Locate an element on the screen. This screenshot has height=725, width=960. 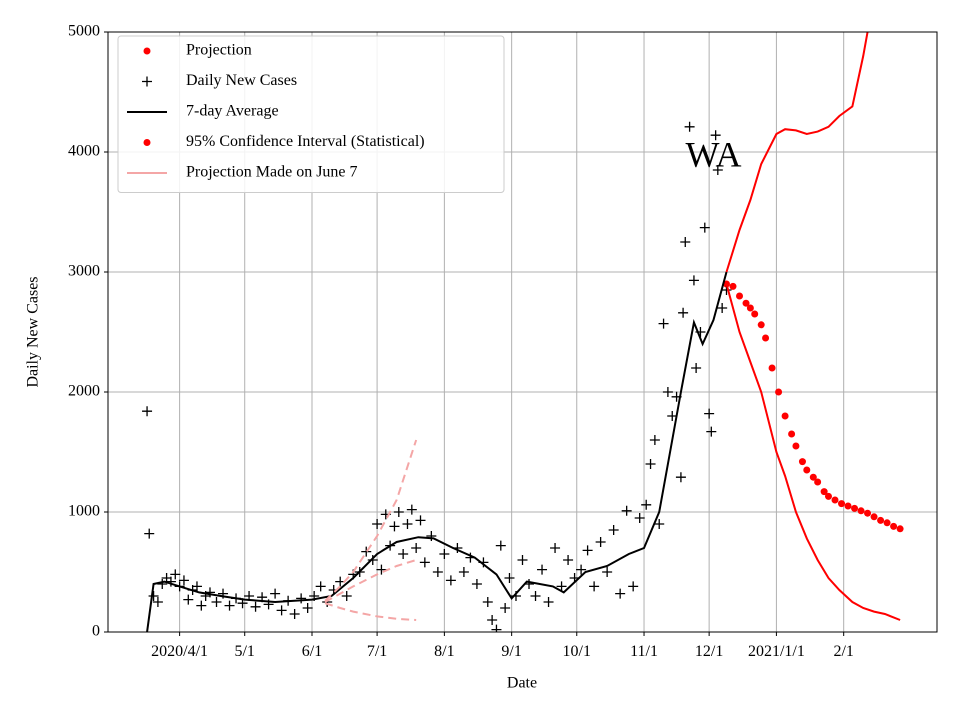
x-tick-label: 2020/4/1 is located at coordinates (179, 651).